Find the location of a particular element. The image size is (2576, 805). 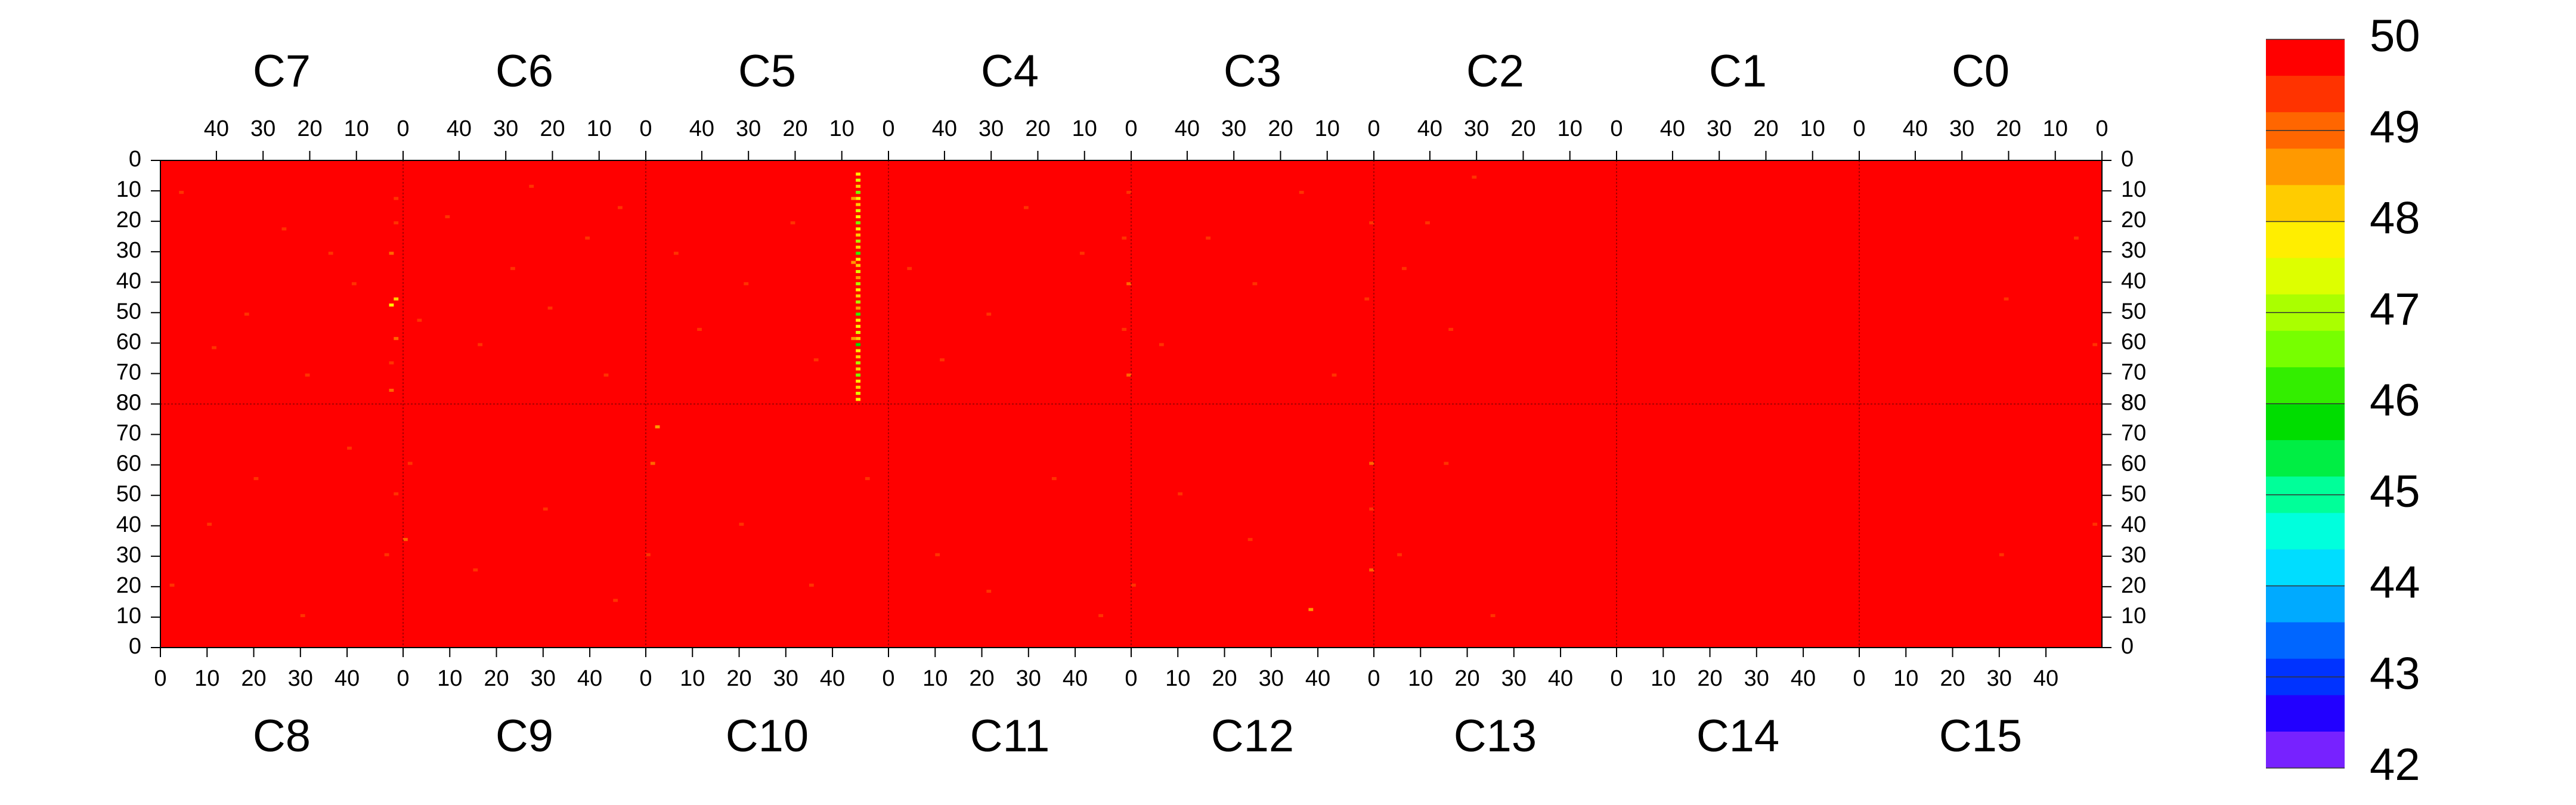

chip-label: C5 is located at coordinates (767, 71).